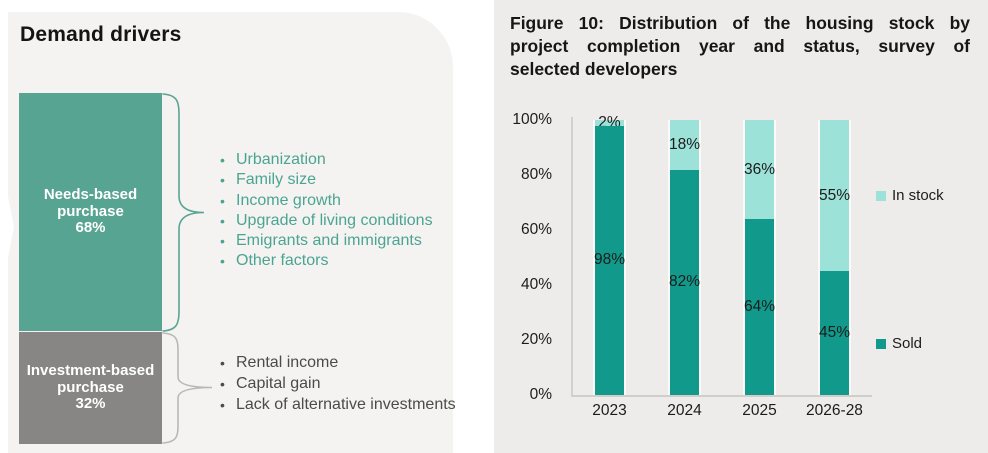 The image size is (988, 453). Describe the element at coordinates (90, 195) in the screenshot. I see `needs-block-line1: Needs-based` at that location.